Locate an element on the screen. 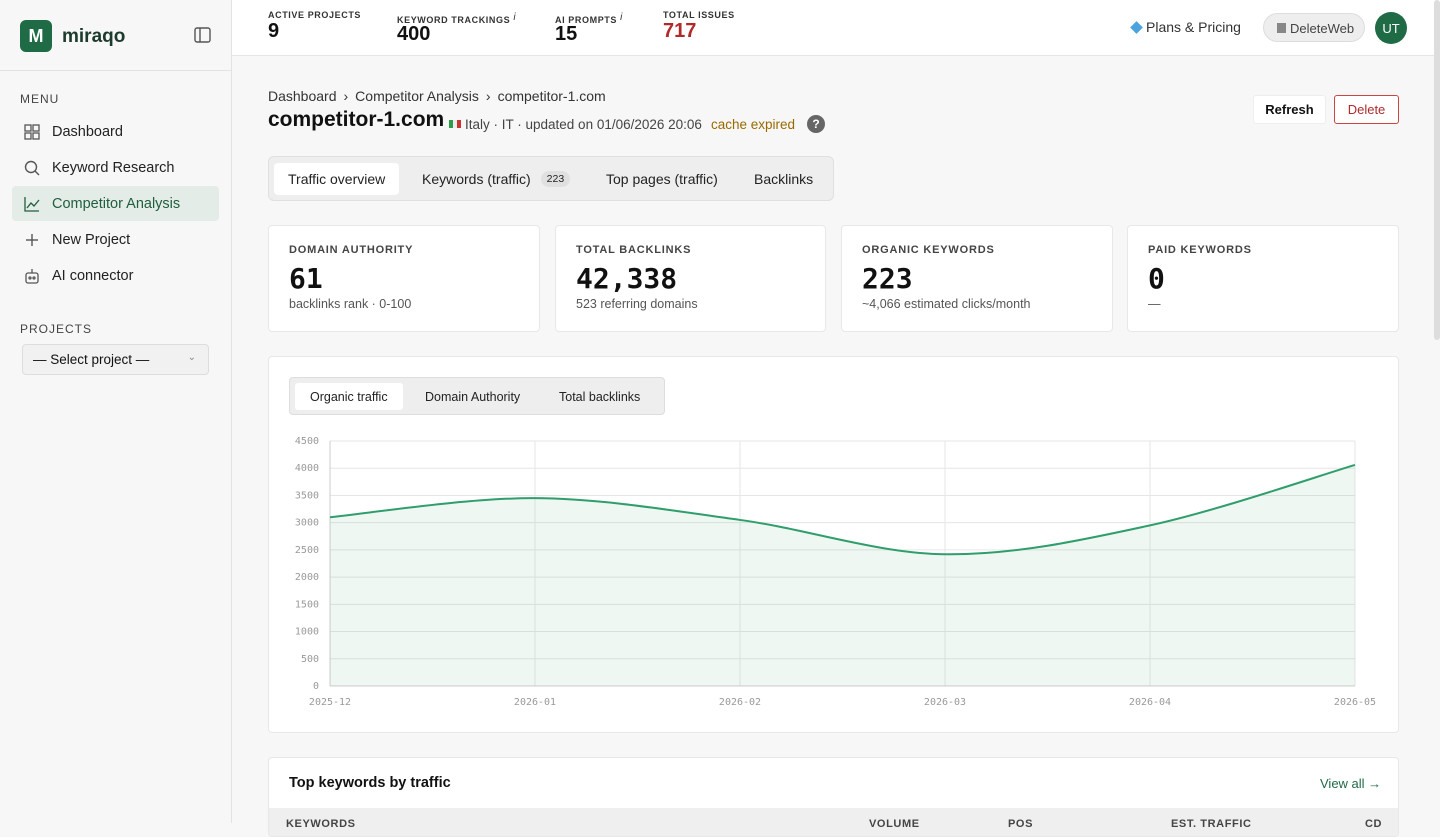  y-tick-label: 500 is located at coordinates (310, 659).